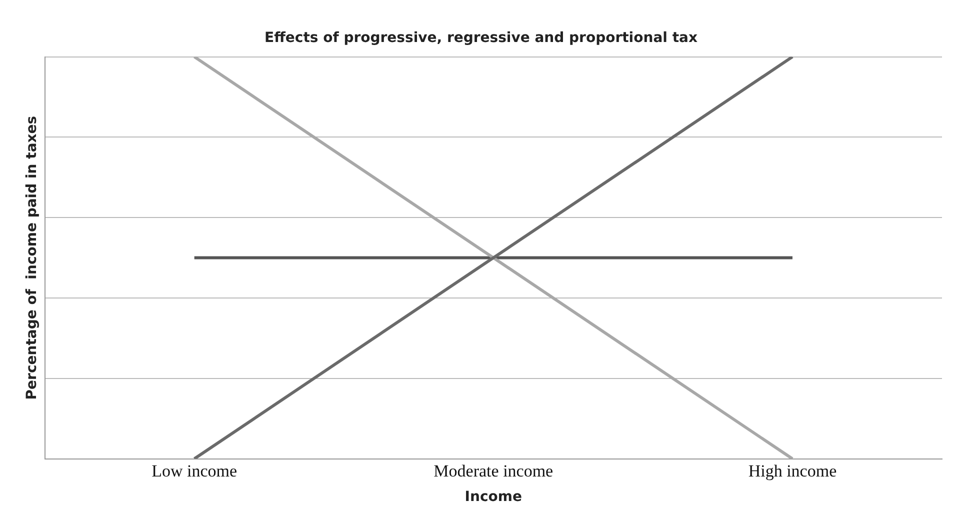  Describe the element at coordinates (32, 258) in the screenshot. I see `y-axis-title: Percentage of income paid in taxes` at that location.